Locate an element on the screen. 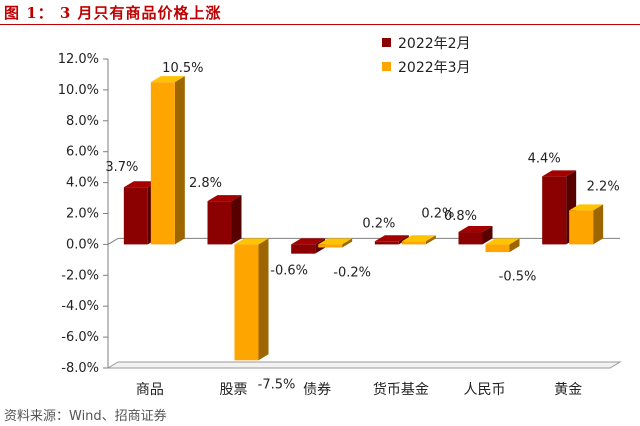  x-category-label: 货币基金 is located at coordinates (401, 389).